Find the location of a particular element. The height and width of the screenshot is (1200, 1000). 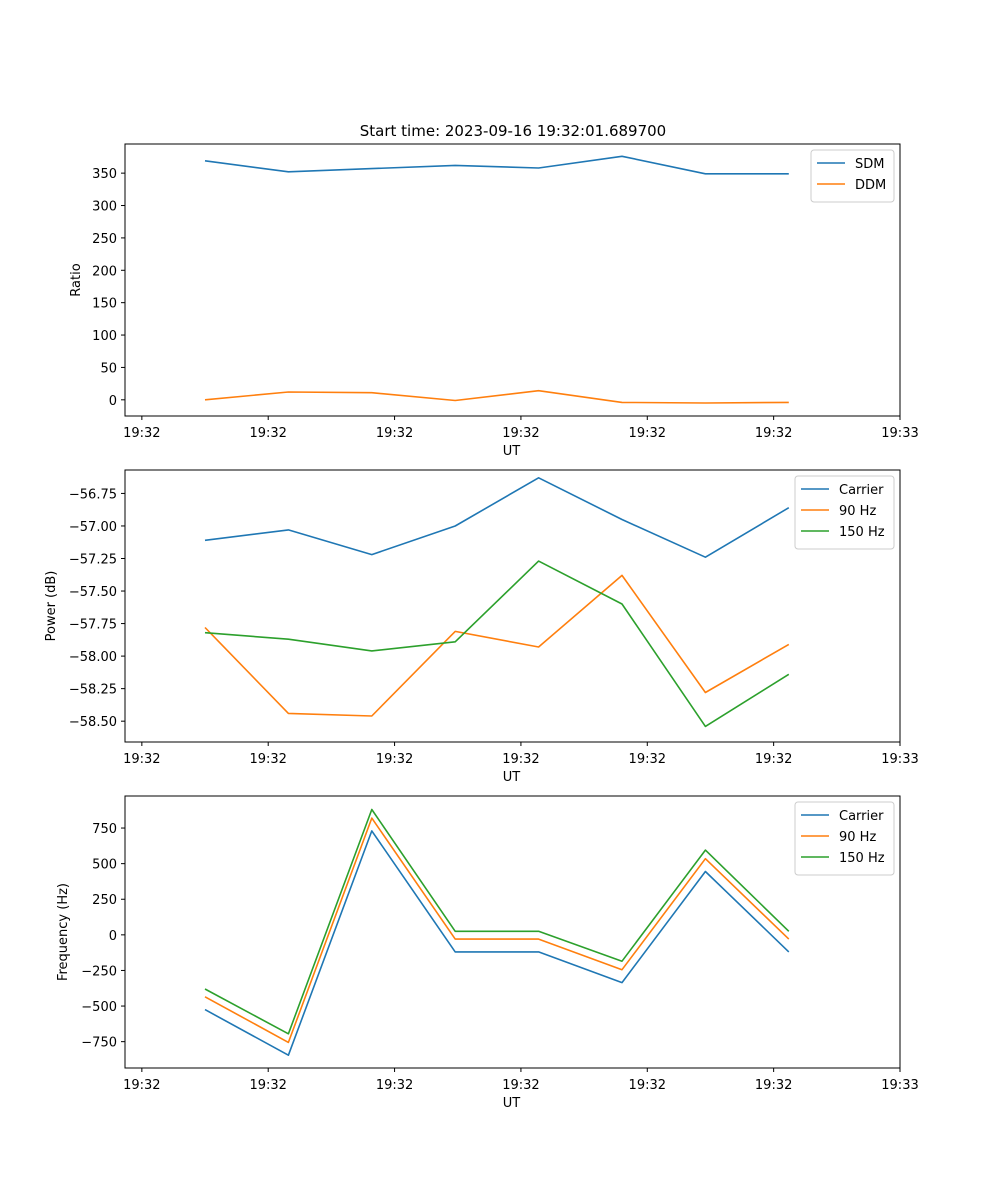

y-tick-label: 350 is located at coordinates (104, 174).